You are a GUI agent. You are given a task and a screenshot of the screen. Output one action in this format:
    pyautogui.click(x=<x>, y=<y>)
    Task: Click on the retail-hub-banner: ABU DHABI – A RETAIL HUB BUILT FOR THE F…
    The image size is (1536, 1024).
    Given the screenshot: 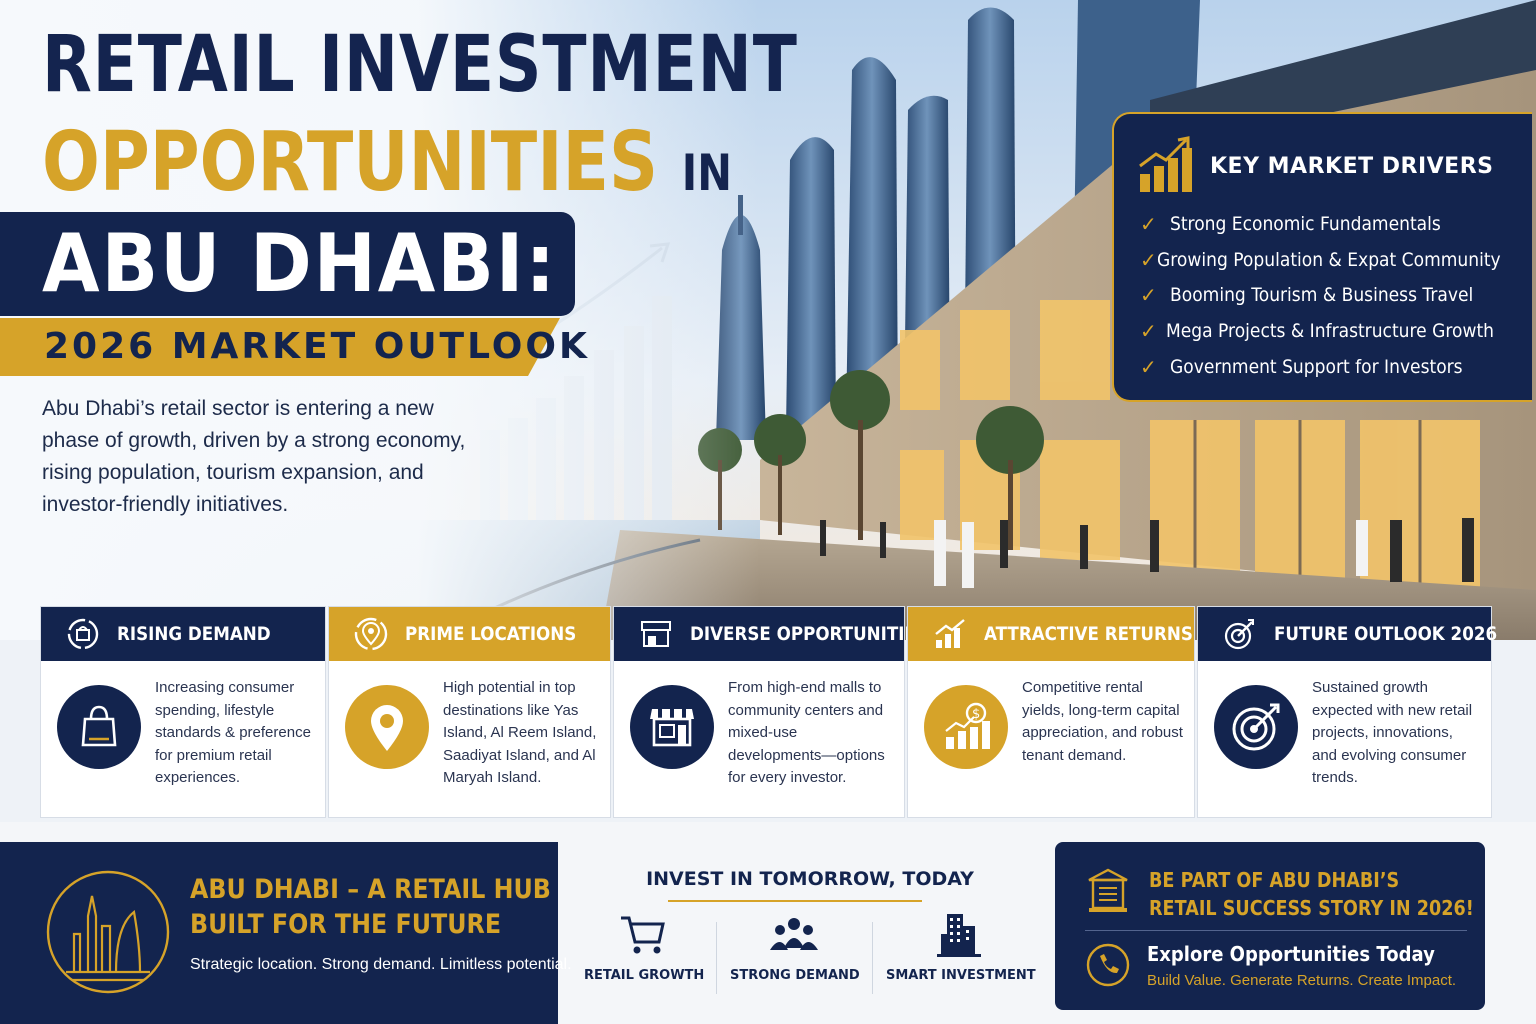 What is the action you would take?
    pyautogui.click(x=286, y=933)
    